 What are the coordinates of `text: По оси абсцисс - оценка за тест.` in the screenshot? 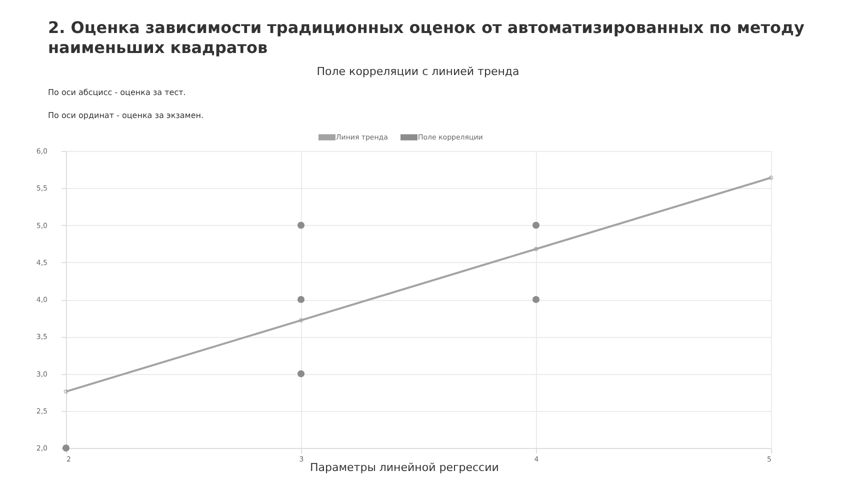 It's located at (117, 92).